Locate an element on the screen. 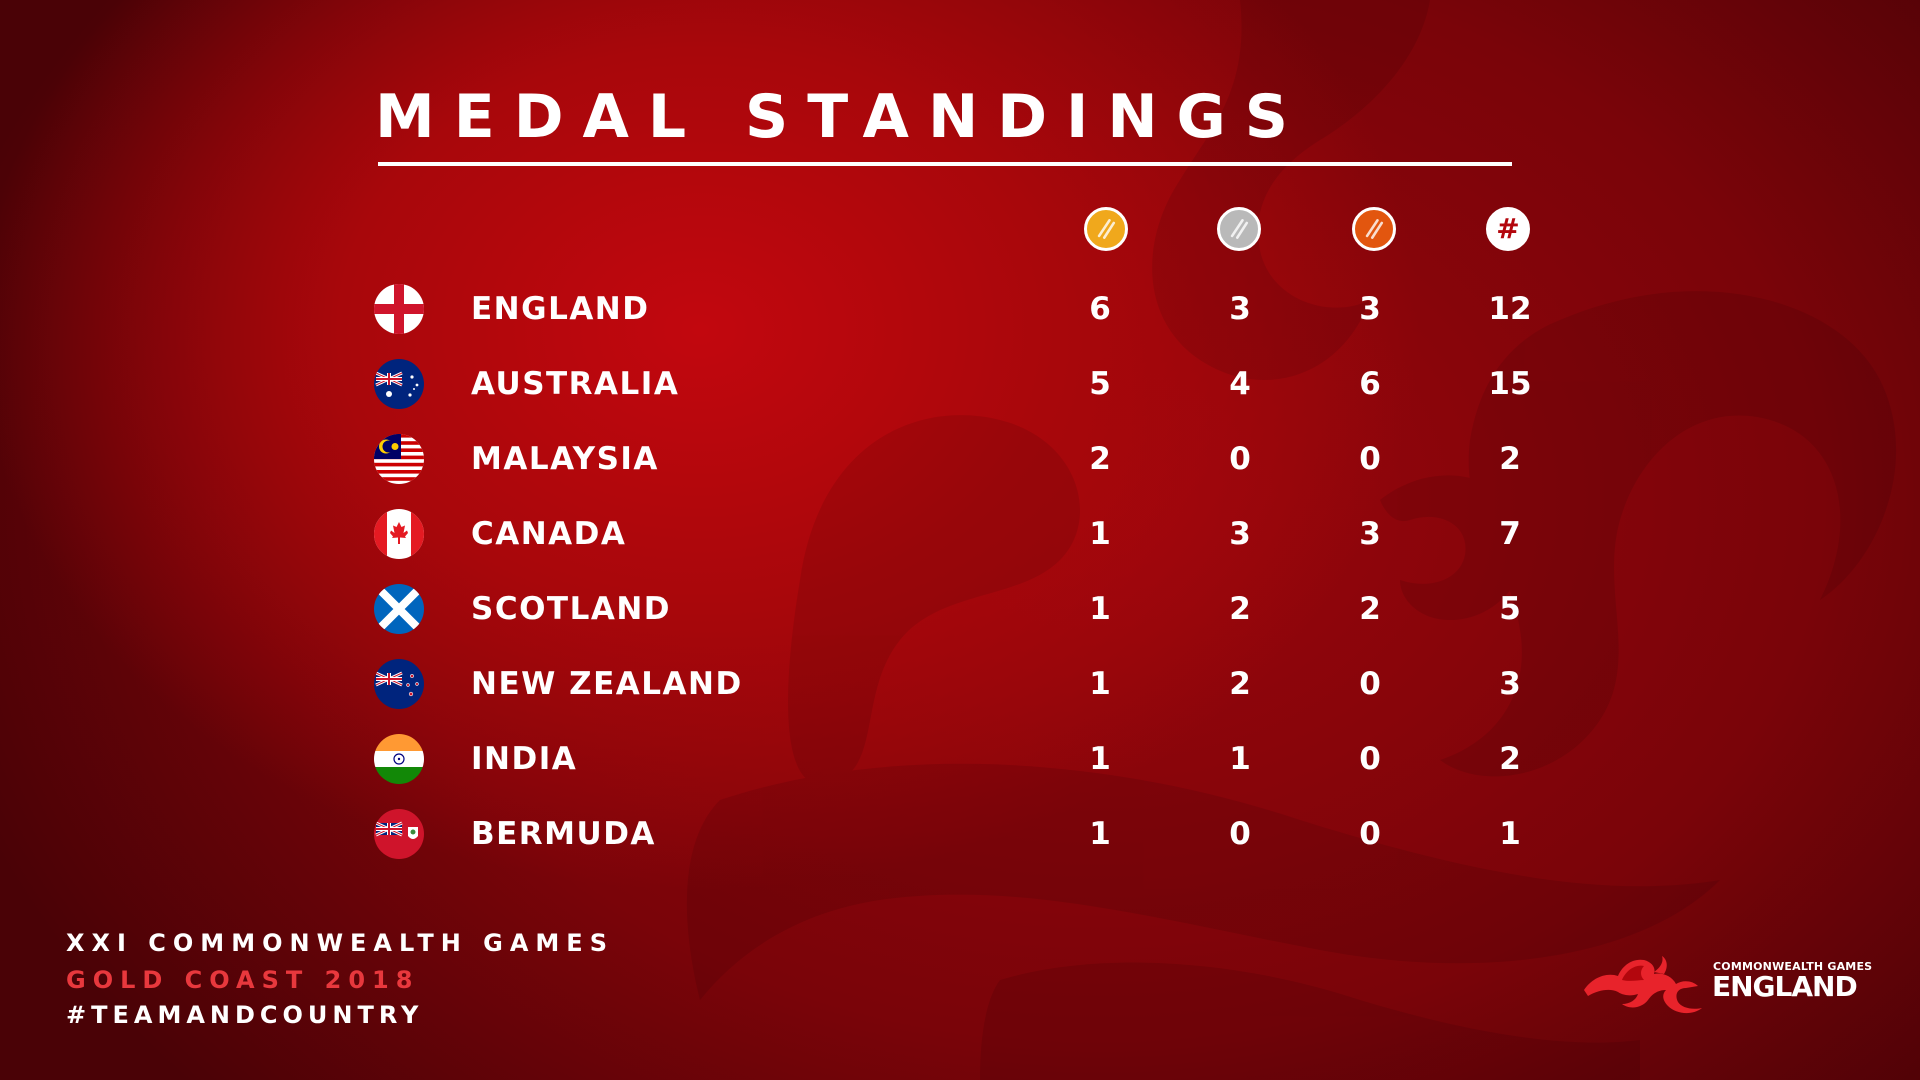  new-zealand-flag-icon is located at coordinates (399, 684).